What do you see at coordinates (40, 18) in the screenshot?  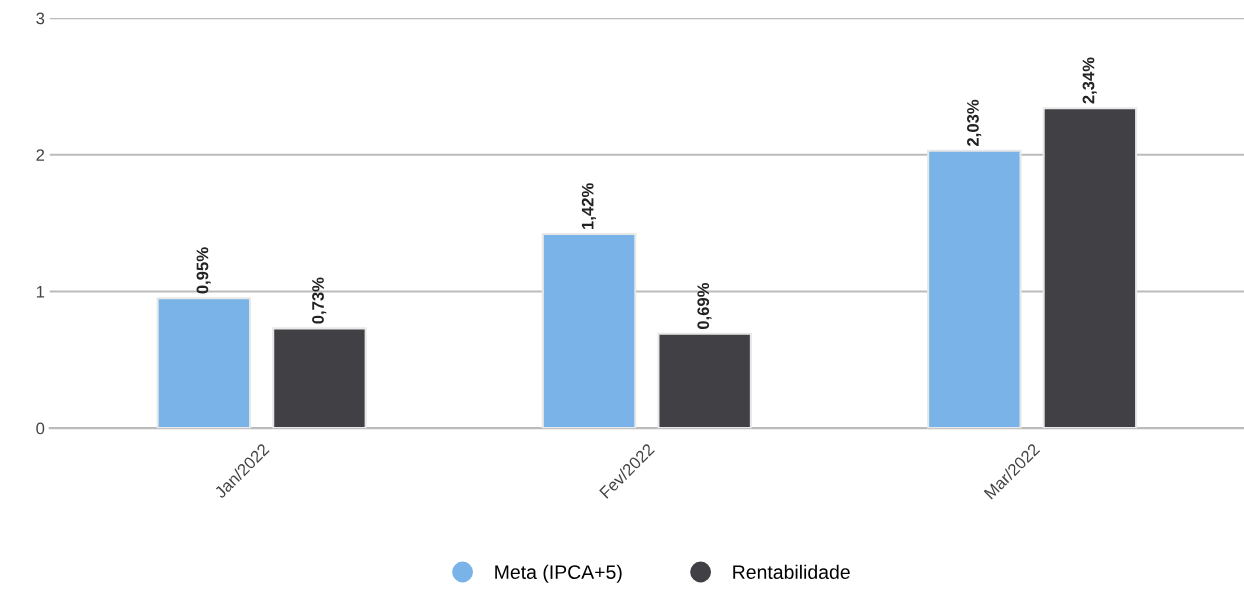 I see `y-tick-label: 3` at bounding box center [40, 18].